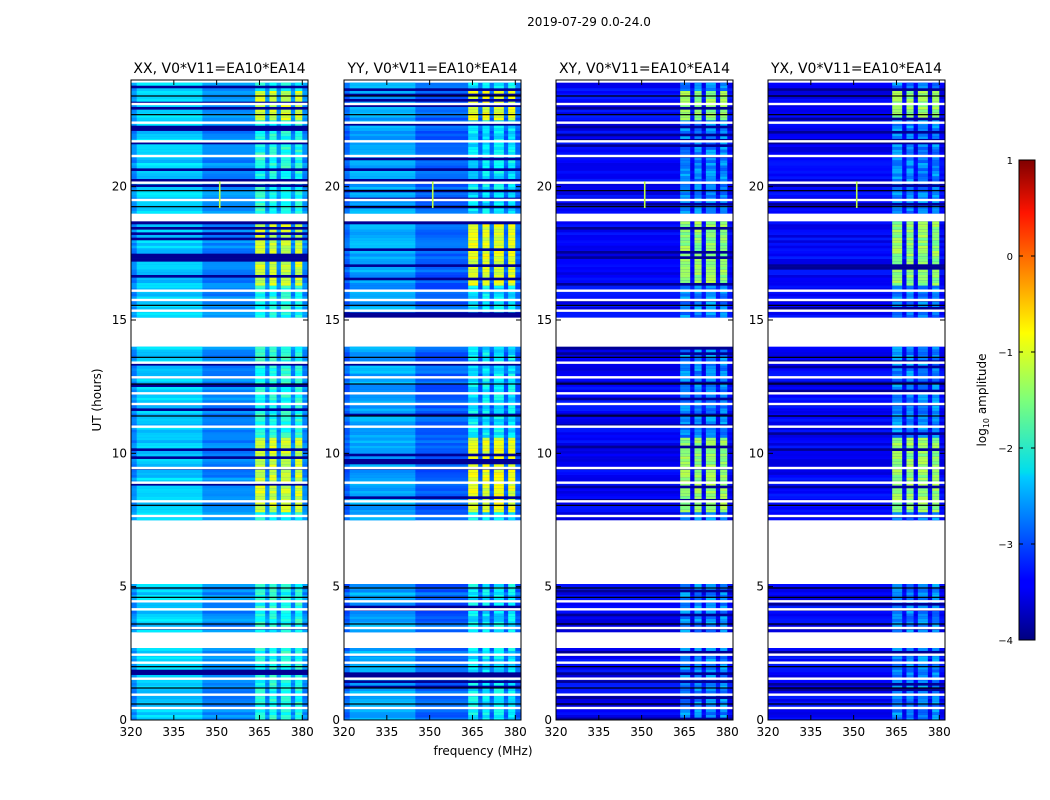 Image resolution: width=1050 pixels, height=800 pixels. What do you see at coordinates (123, 720) in the screenshot?
I see `y-tick-label: 0` at bounding box center [123, 720].